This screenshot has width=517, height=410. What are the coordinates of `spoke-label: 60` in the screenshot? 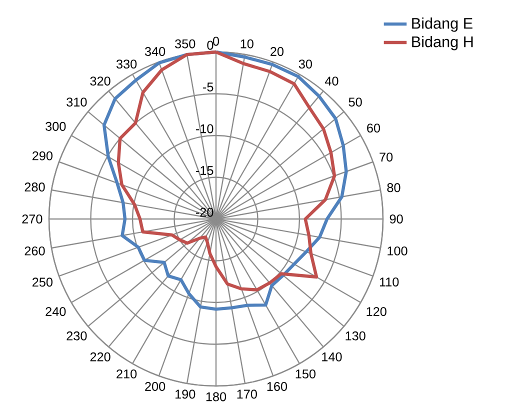 It's located at (373, 128).